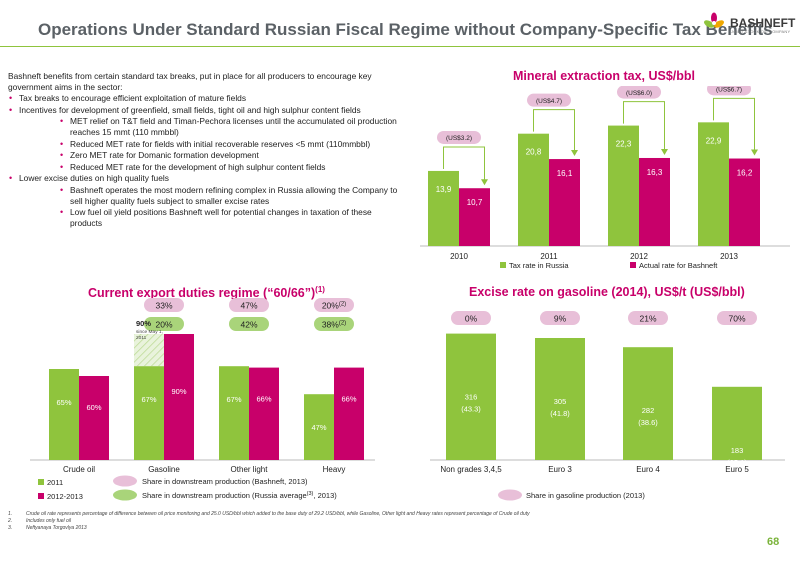  I want to click on gasoline-hatched-bar, so click(149, 350).